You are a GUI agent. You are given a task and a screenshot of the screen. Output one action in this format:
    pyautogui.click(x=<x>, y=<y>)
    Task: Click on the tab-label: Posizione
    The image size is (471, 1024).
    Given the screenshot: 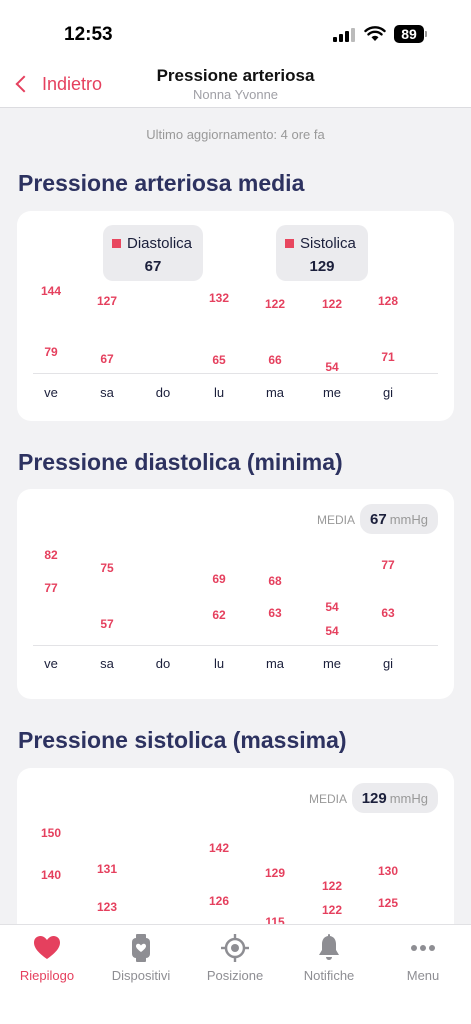 What is the action you would take?
    pyautogui.click(x=235, y=975)
    